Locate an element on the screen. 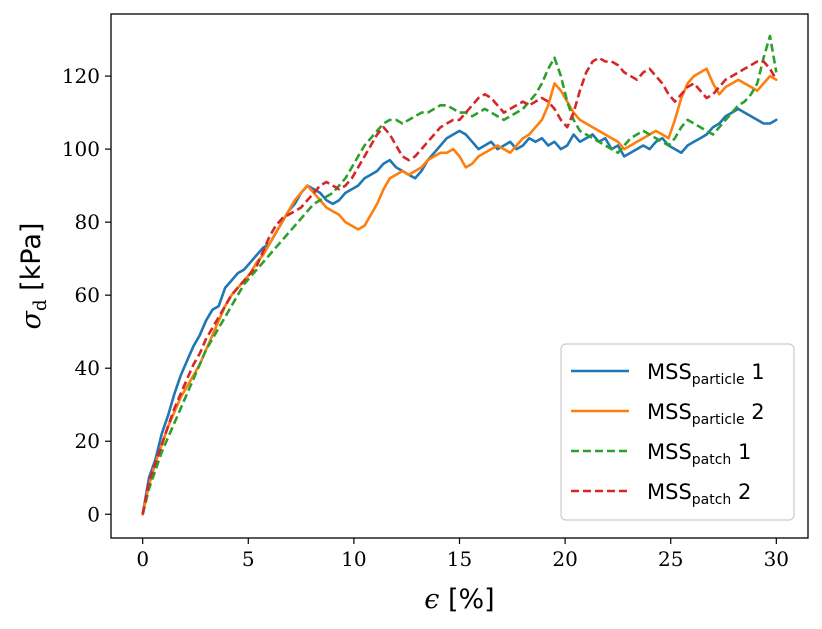 This screenshot has width=822, height=629. y-tick-label: 40 is located at coordinates (87, 368).